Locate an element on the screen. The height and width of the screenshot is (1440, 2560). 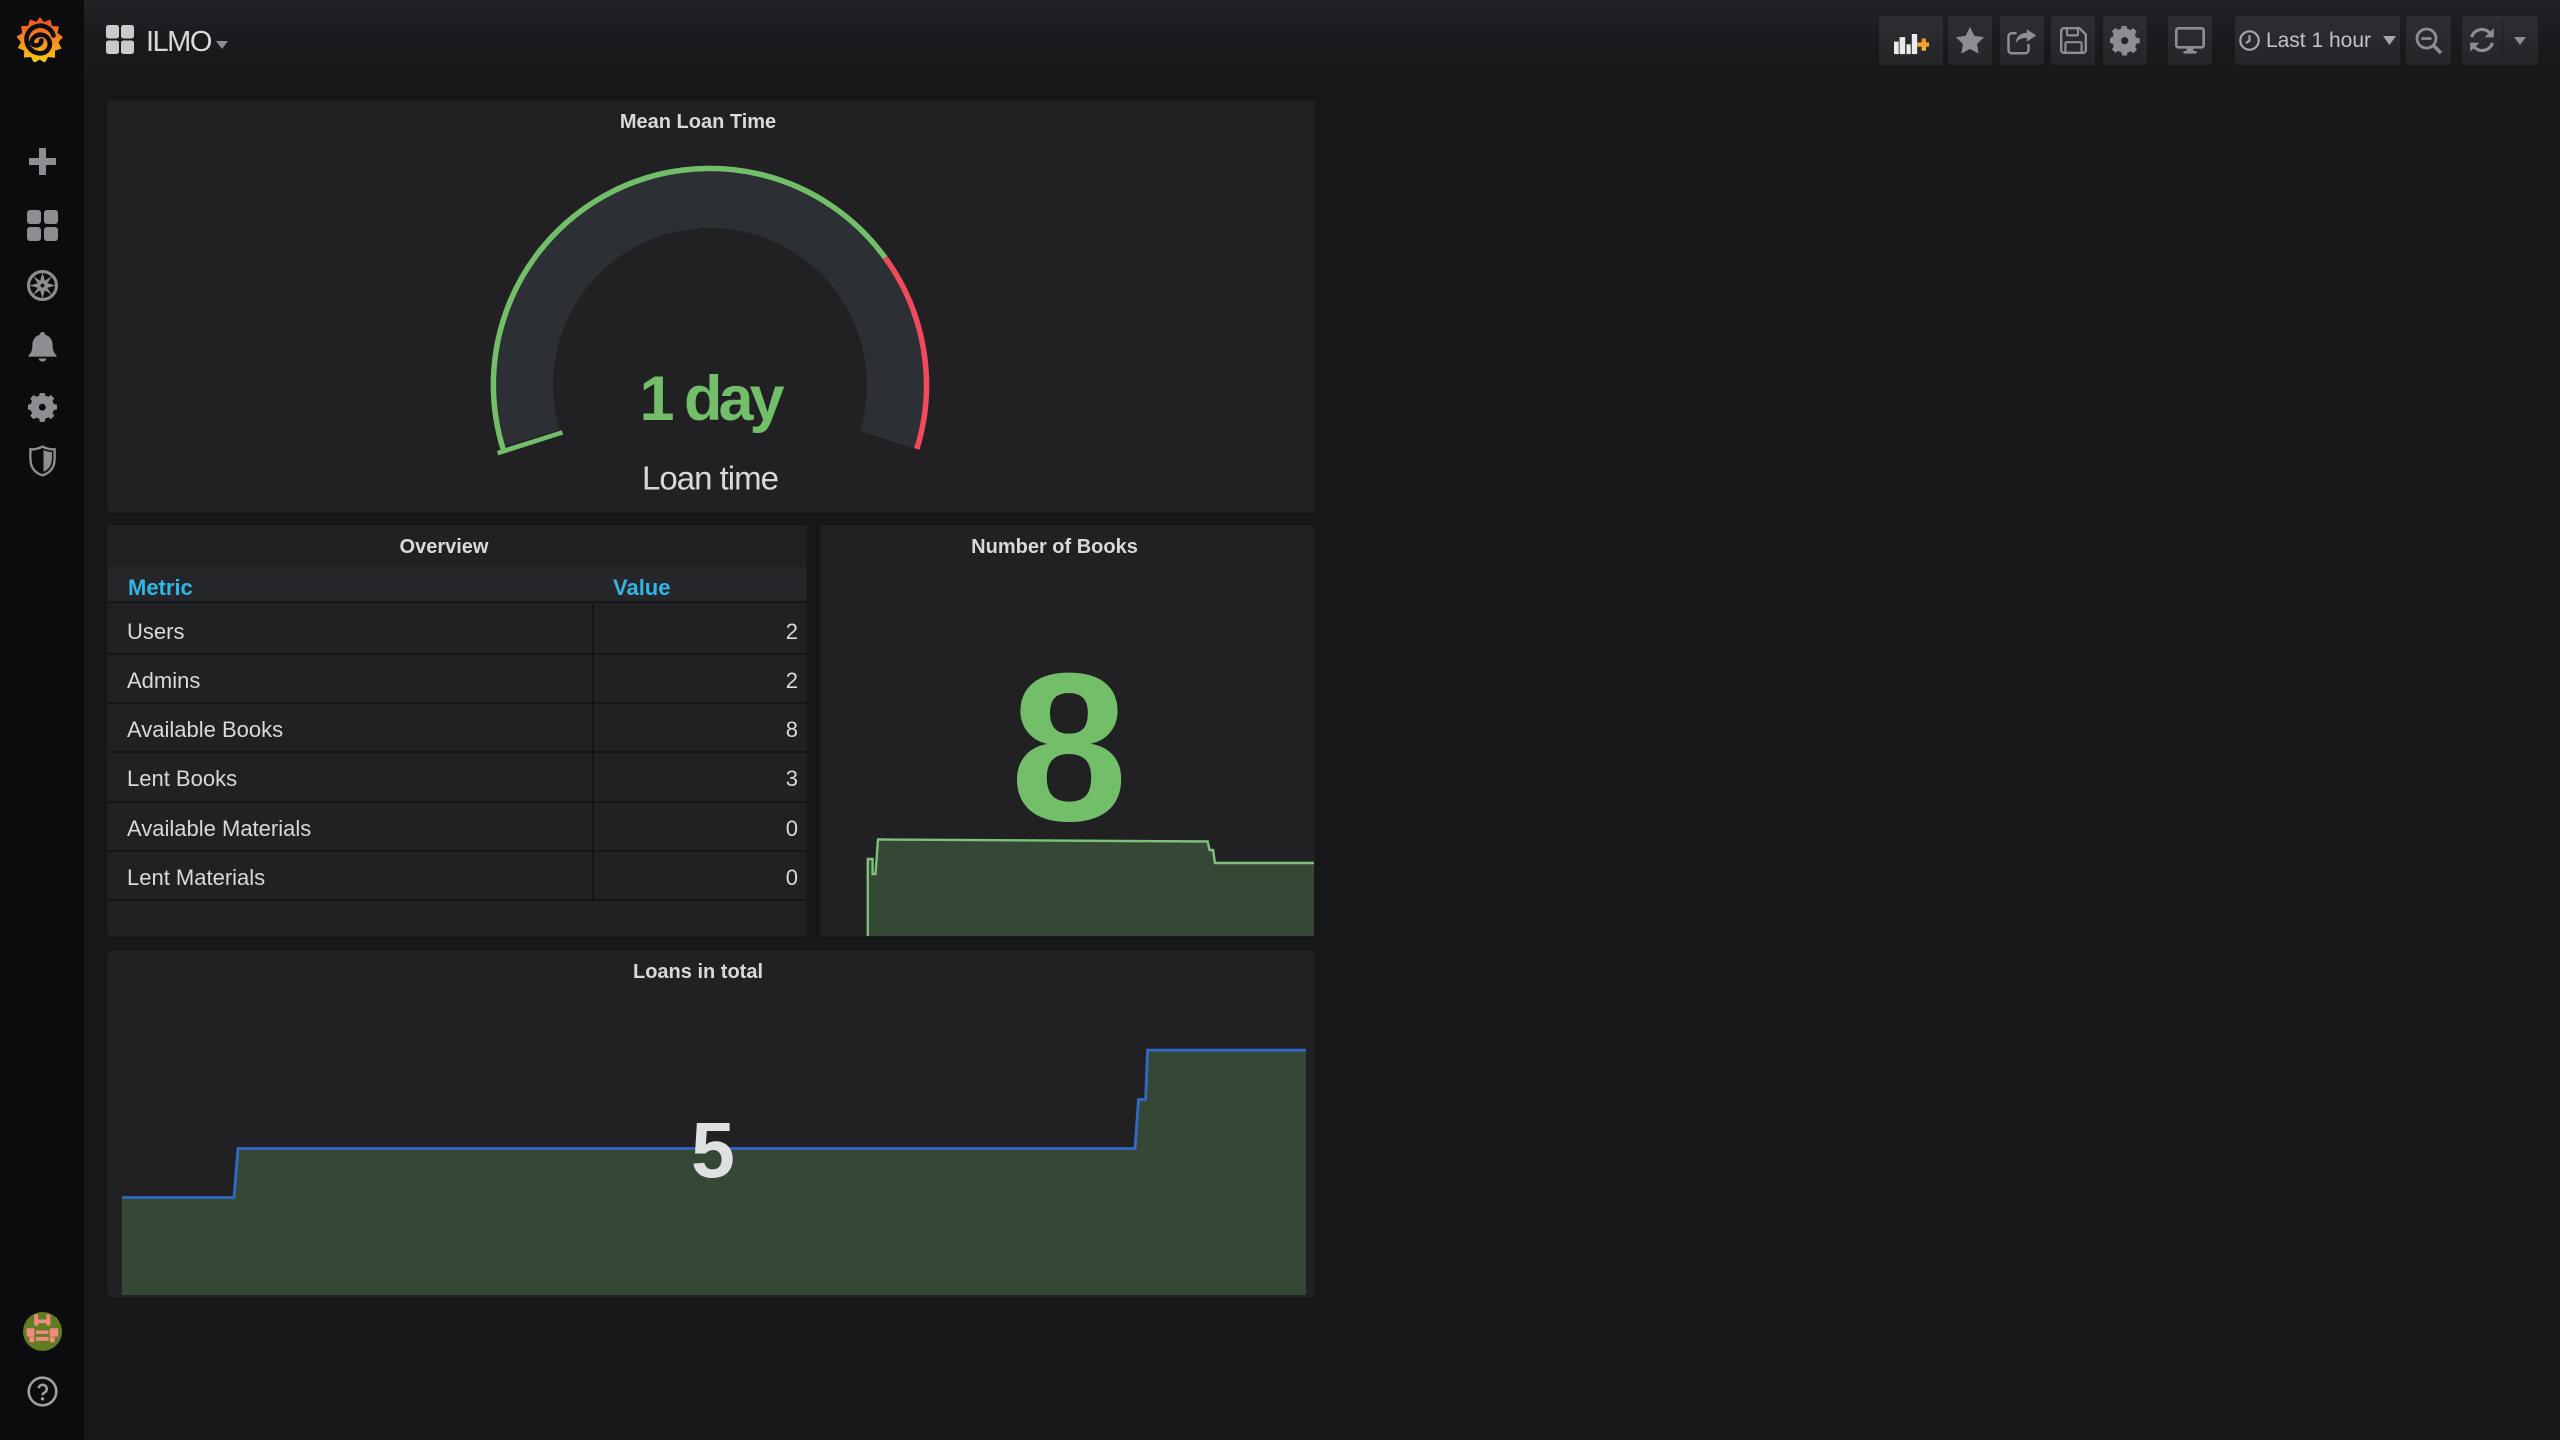
svg-text: Loan time is located at coordinates (710, 478).